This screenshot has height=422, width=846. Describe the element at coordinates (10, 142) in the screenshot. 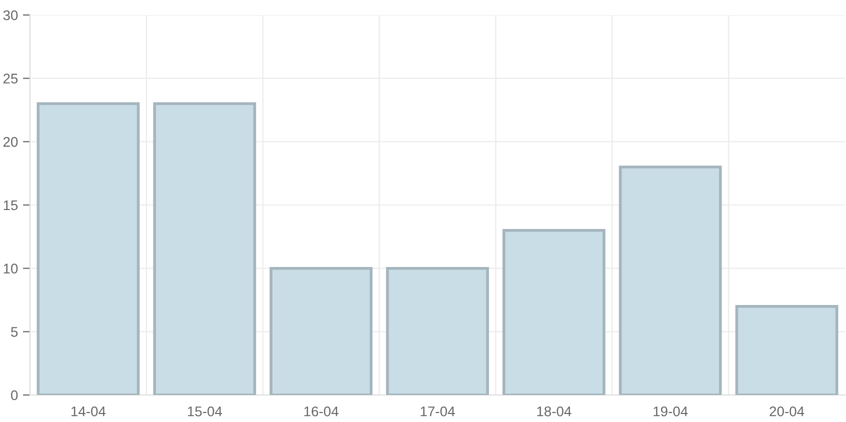

I see `y-tick-label: 20` at that location.